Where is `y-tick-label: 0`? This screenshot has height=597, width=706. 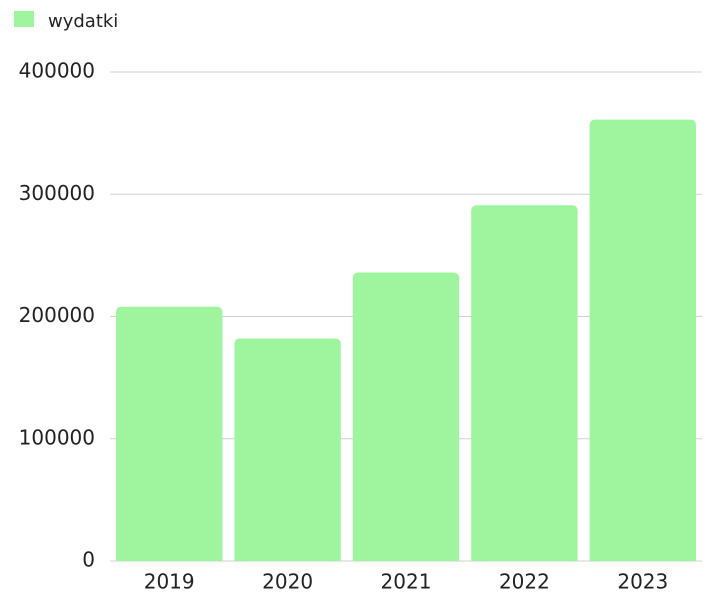
y-tick-label: 0 is located at coordinates (88, 560).